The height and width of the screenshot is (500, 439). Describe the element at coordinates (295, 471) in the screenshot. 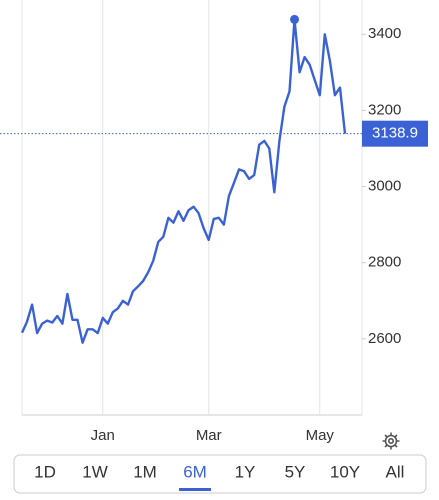

I see `range-button: 5Y` at that location.